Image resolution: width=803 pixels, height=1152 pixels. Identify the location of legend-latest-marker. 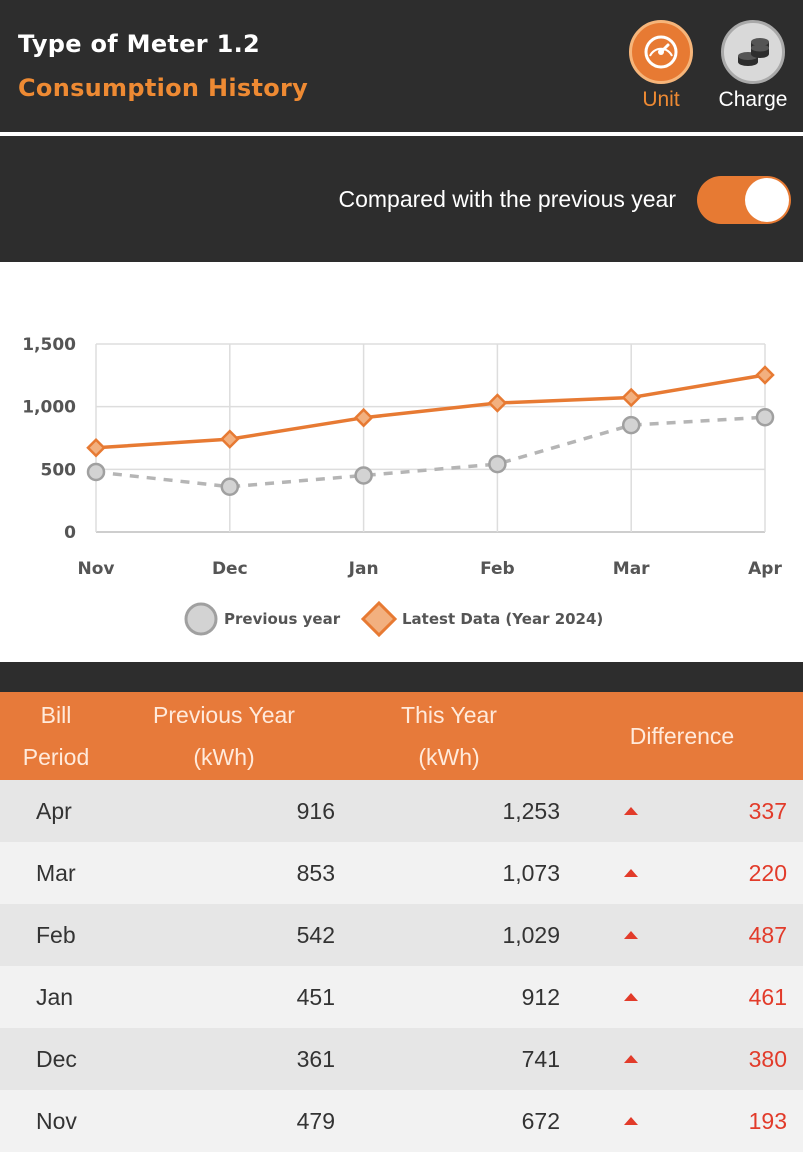
(379, 619).